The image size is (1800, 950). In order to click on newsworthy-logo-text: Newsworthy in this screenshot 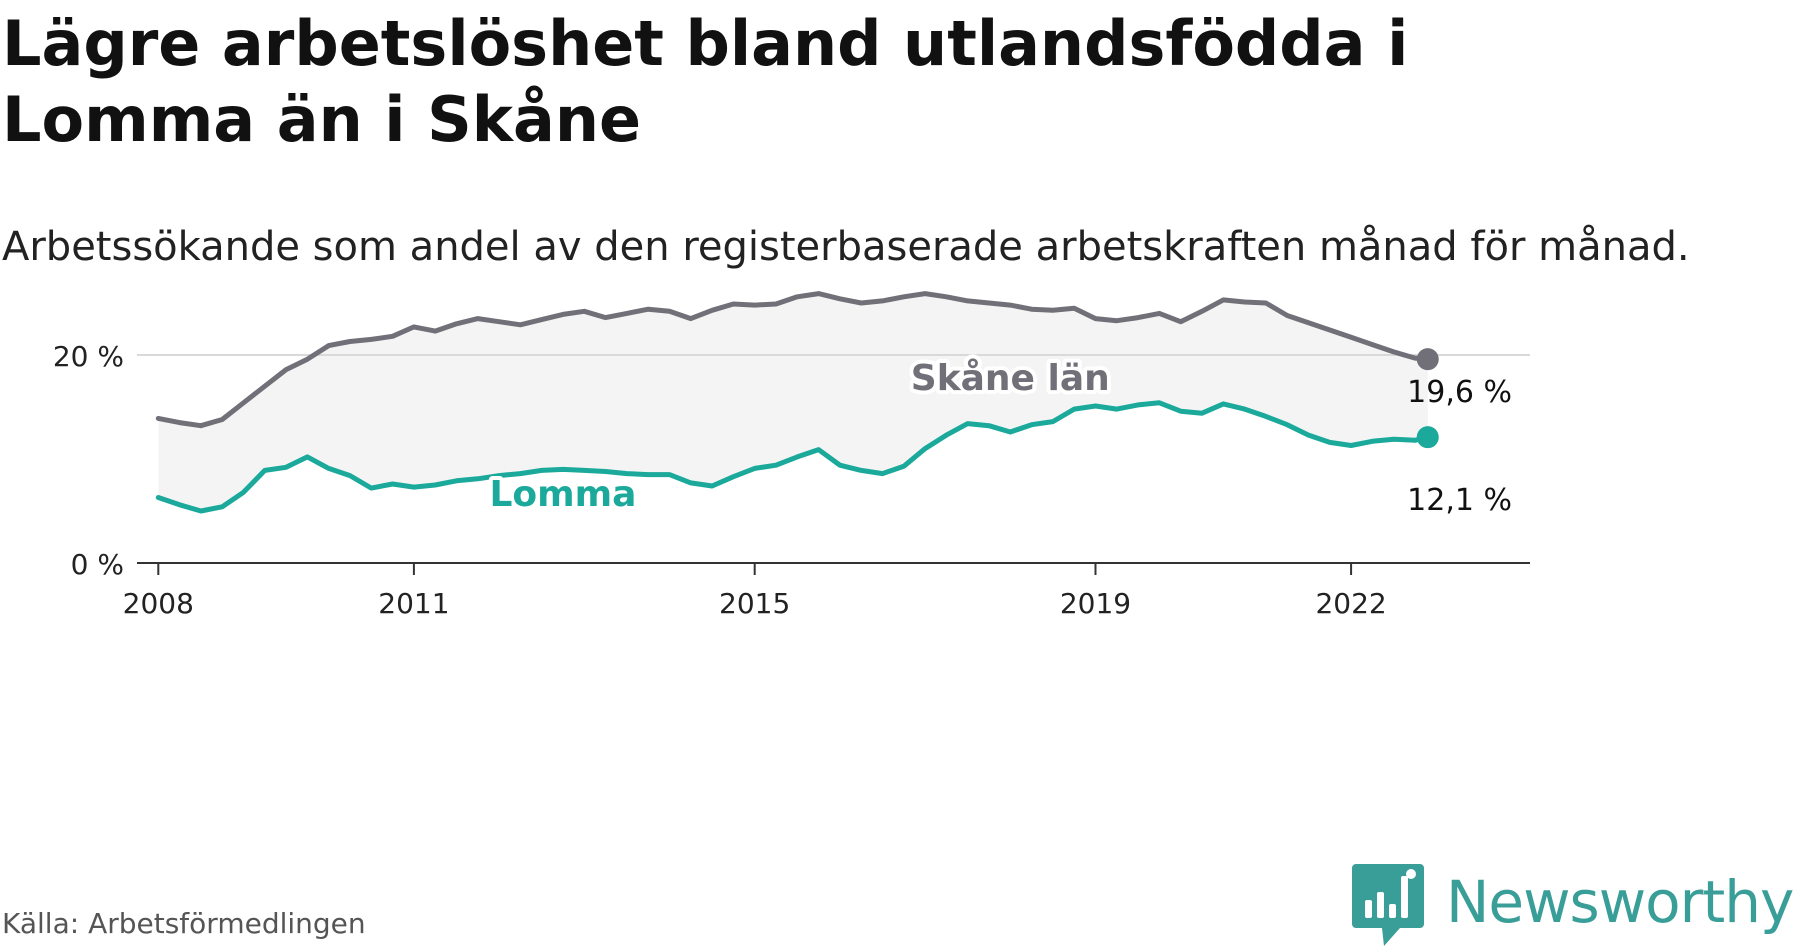, I will do `click(1620, 902)`.